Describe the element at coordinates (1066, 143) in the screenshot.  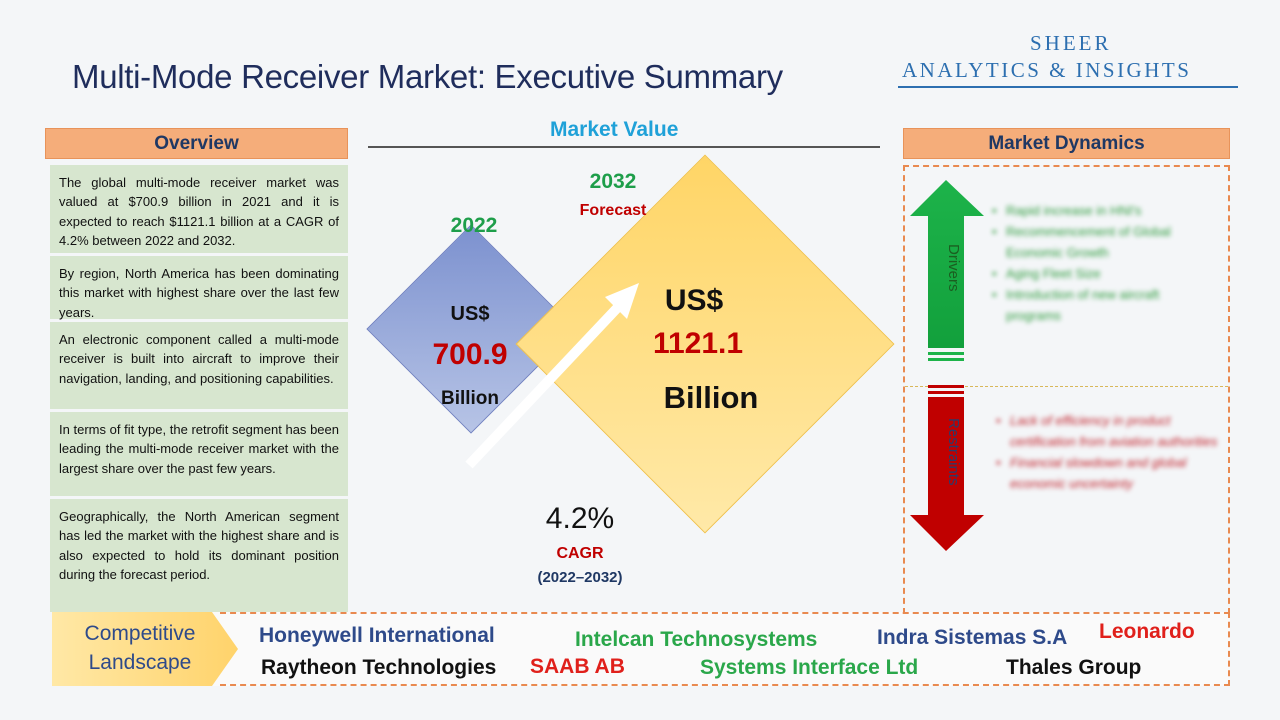
I see `market-dynamics-heading: Market Dynamics` at that location.